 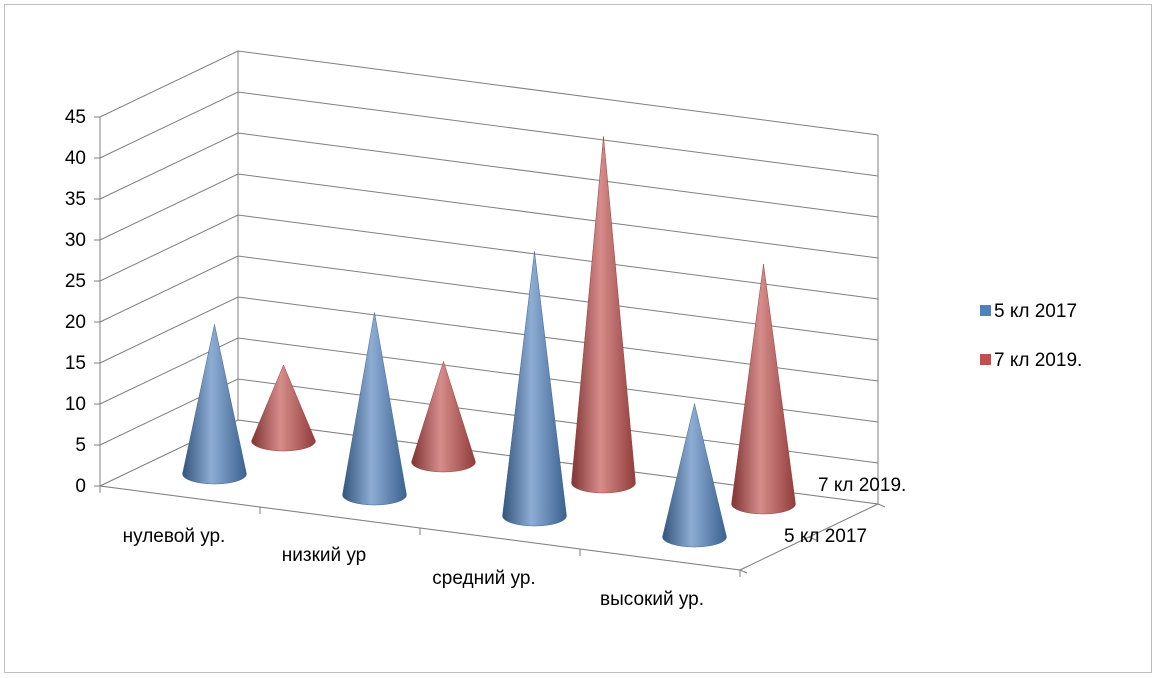 I want to click on x-tick-label: низкий ур, so click(x=324, y=555).